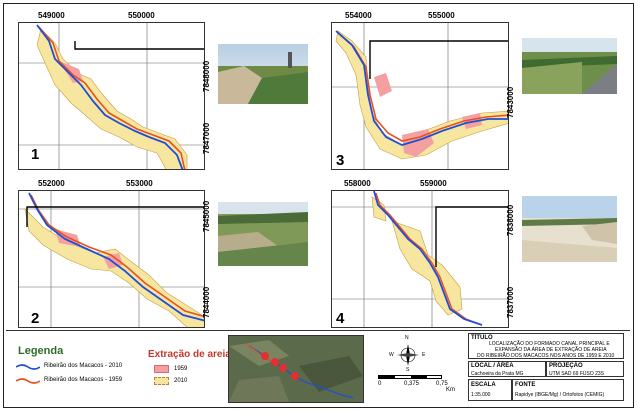 This screenshot has height=412, width=638. What do you see at coordinates (28, 381) in the screenshot?
I see `river-1959-swatch` at bounding box center [28, 381].